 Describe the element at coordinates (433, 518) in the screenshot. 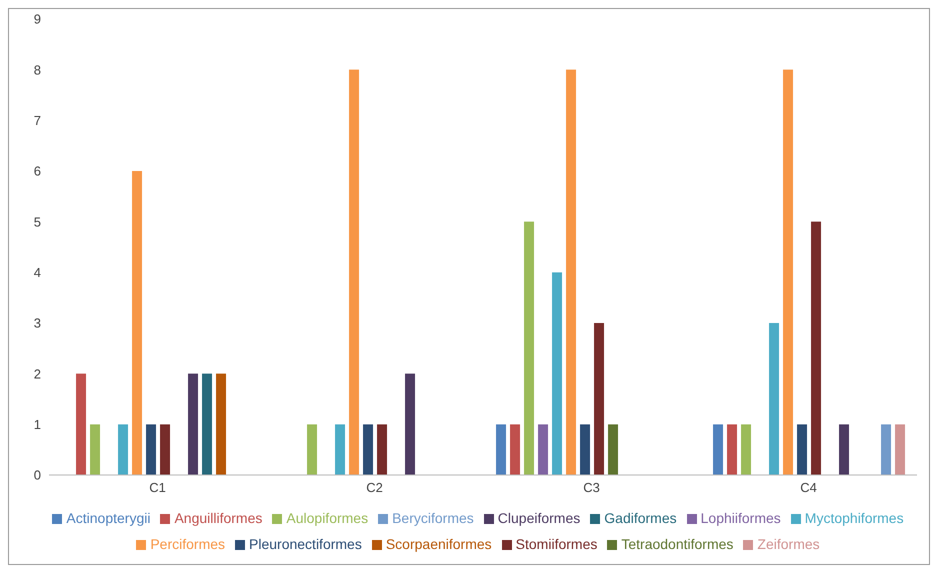

I see `legend-label: Beryciformes` at that location.